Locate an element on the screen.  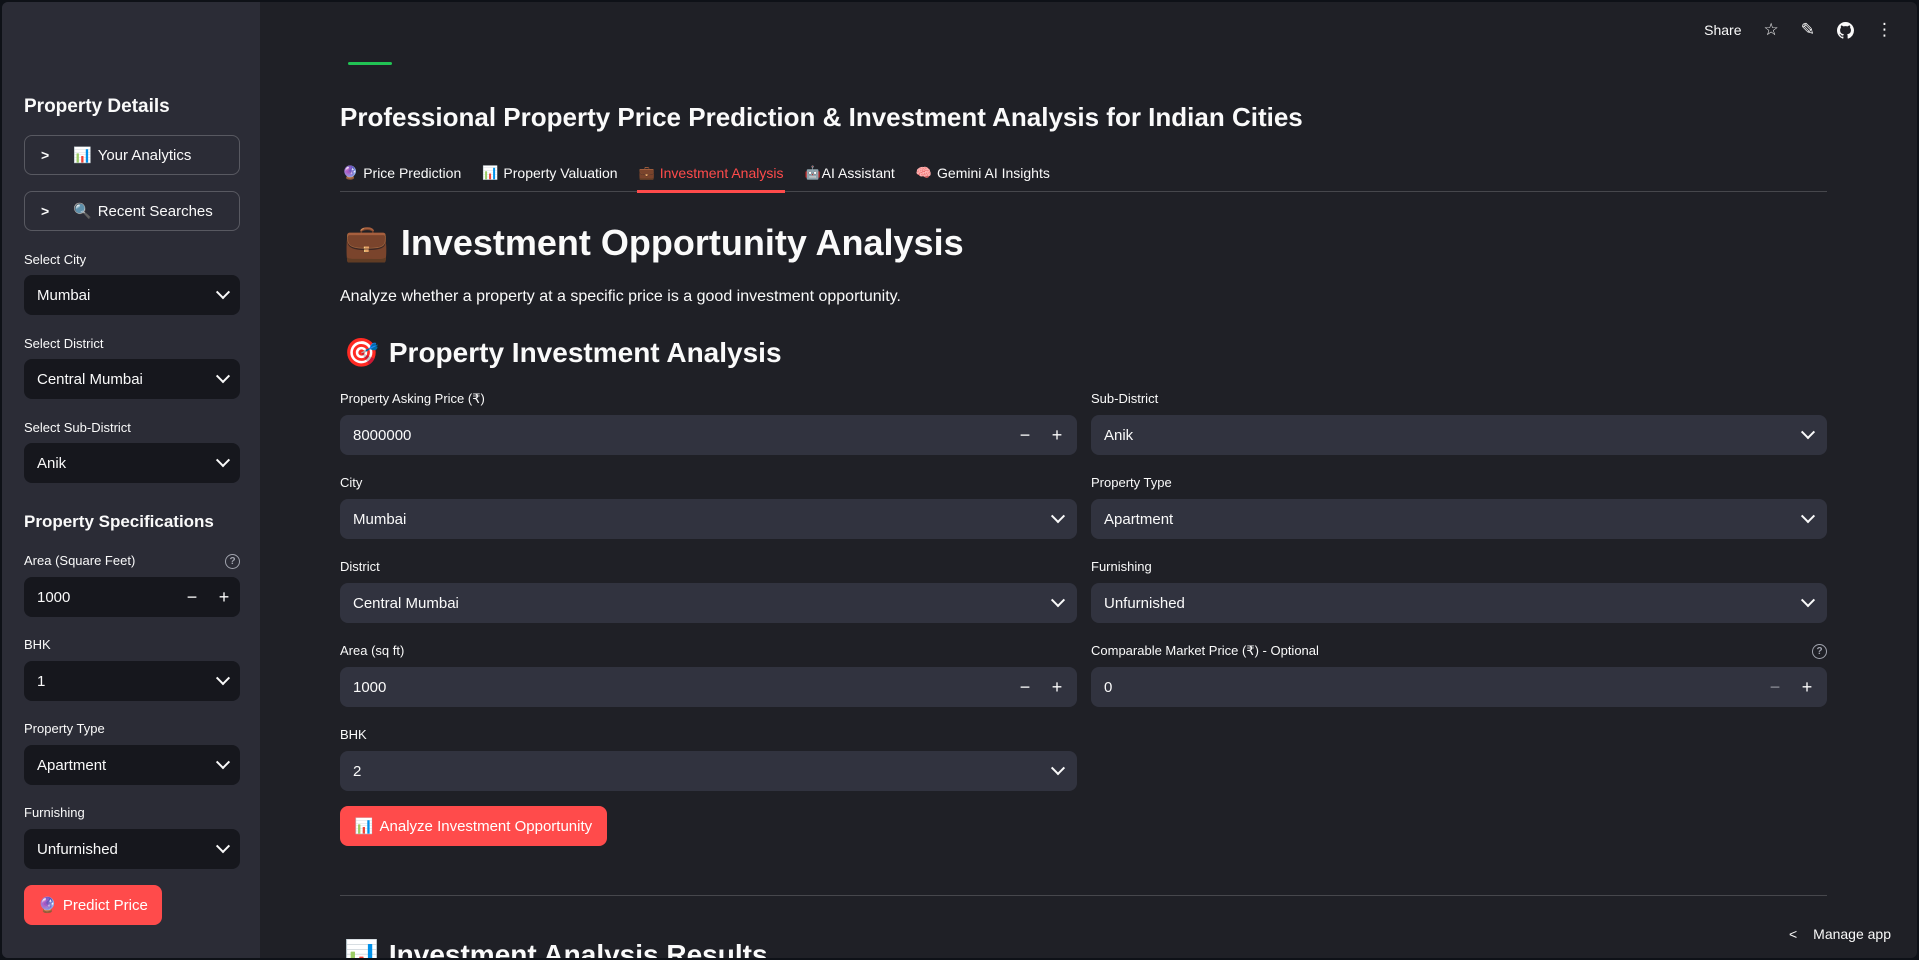
sub-district-value: Anik is located at coordinates (1119, 435).